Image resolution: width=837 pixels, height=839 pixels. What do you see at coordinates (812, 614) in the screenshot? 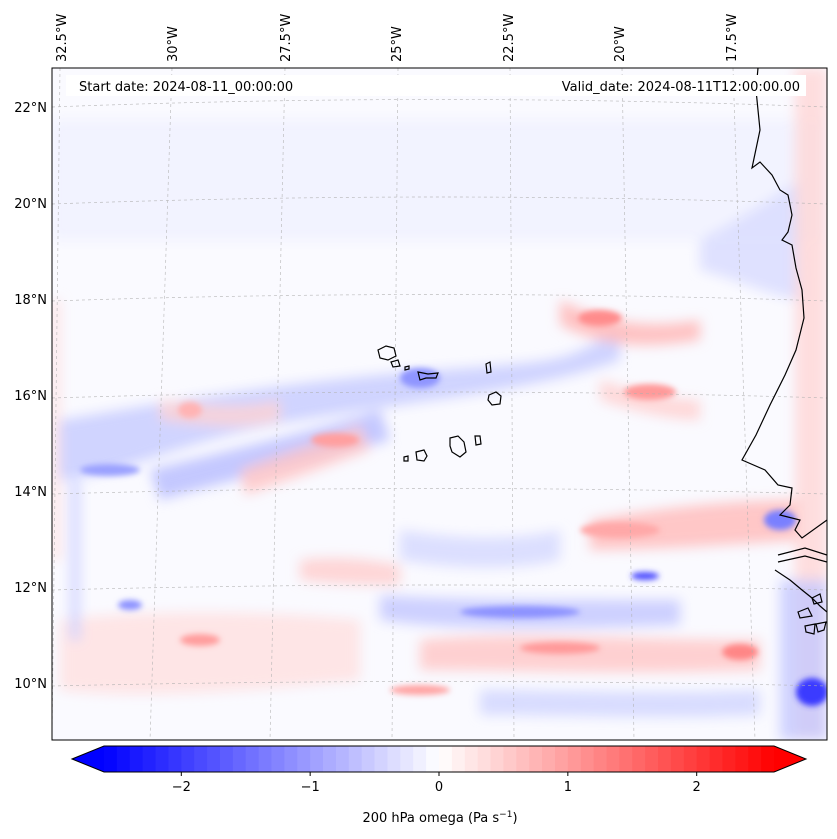
I see `bijagos-coastline` at bounding box center [812, 614].